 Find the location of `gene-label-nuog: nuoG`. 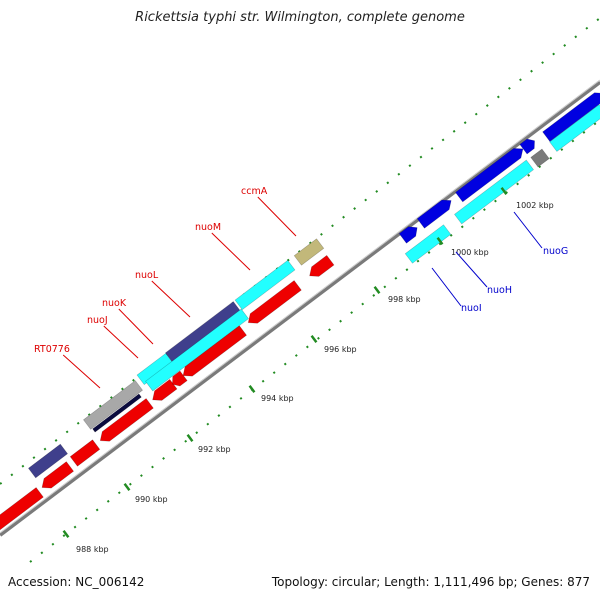

gene-label-nuog: nuoG is located at coordinates (555, 251).